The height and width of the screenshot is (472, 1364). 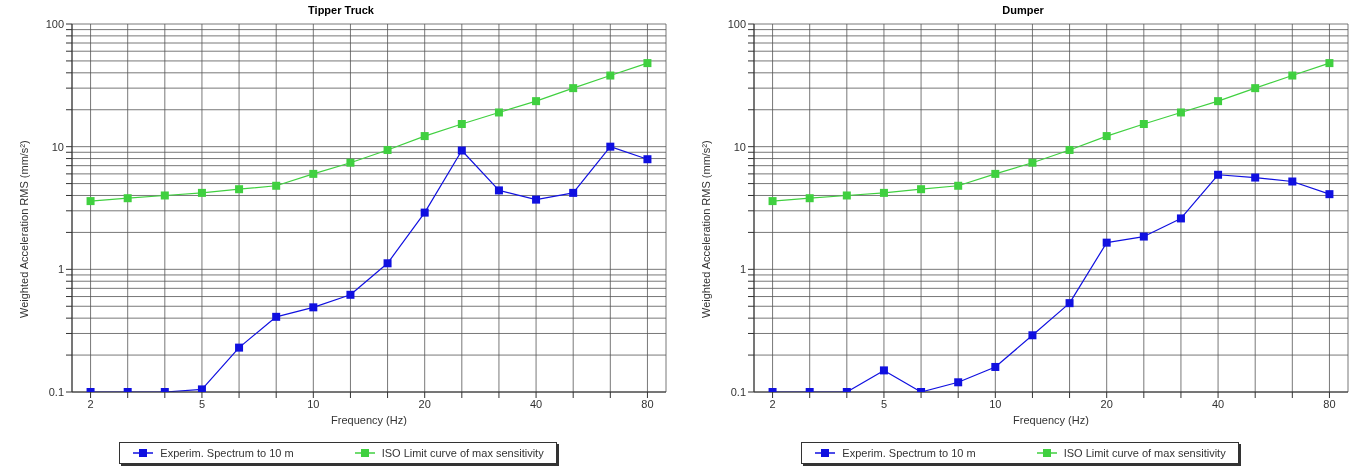 I want to click on chart-title: Tipper Truck, so click(x=341, y=10).